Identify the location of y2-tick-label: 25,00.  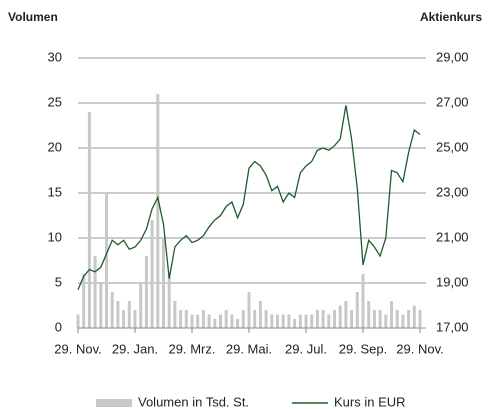
(452, 146).